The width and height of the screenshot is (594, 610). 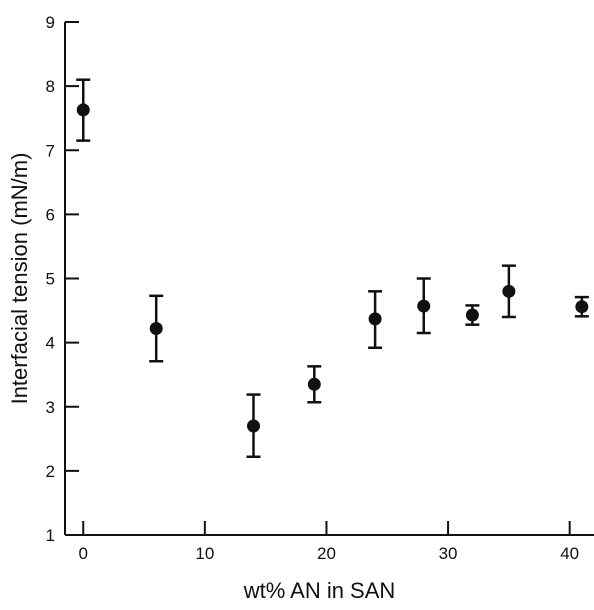 What do you see at coordinates (50, 86) in the screenshot?
I see `y-tick-label: 8` at bounding box center [50, 86].